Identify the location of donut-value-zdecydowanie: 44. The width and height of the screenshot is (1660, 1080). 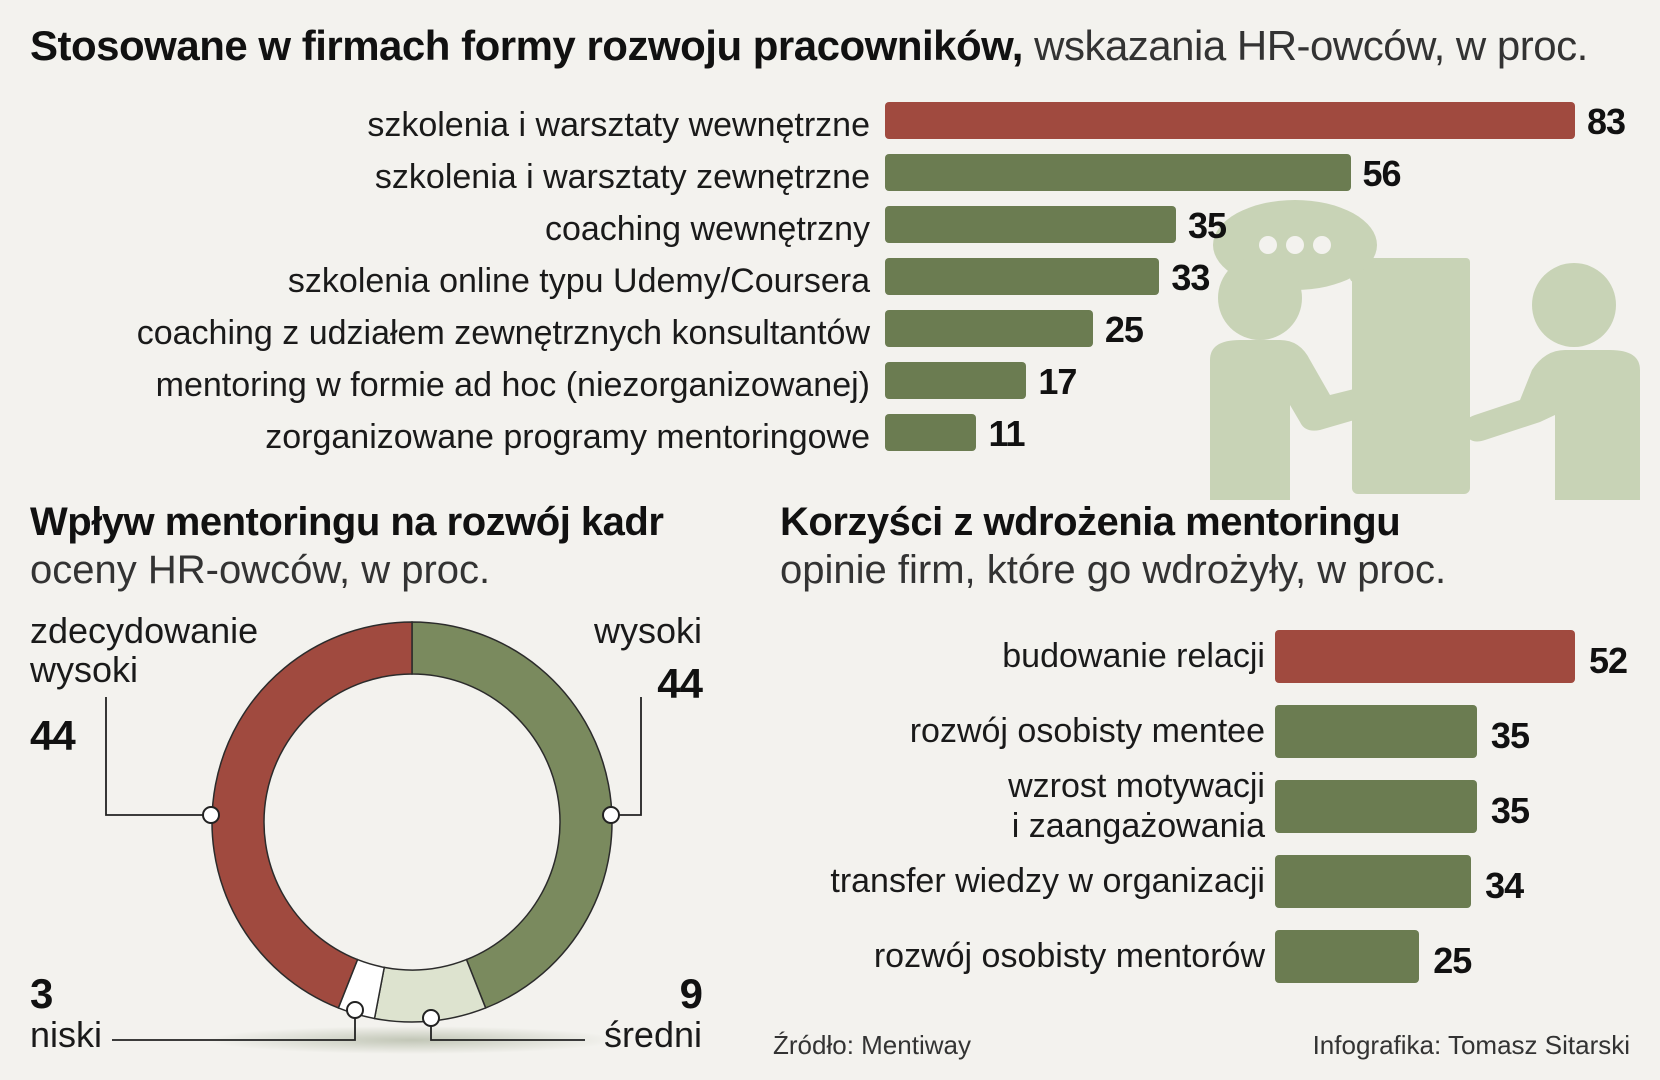
(53, 735).